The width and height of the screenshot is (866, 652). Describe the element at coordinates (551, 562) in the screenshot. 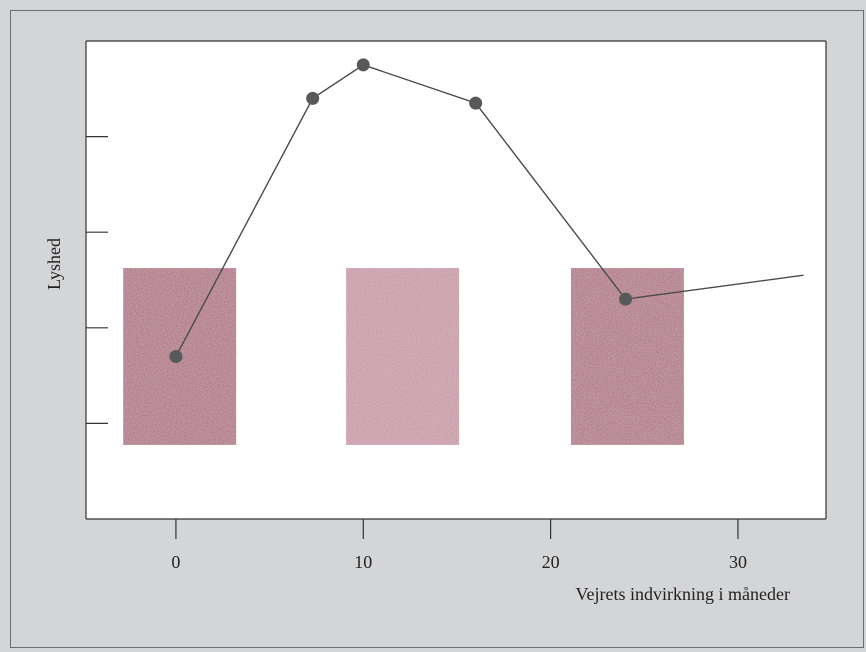

I see `x-tick-label: 20` at that location.